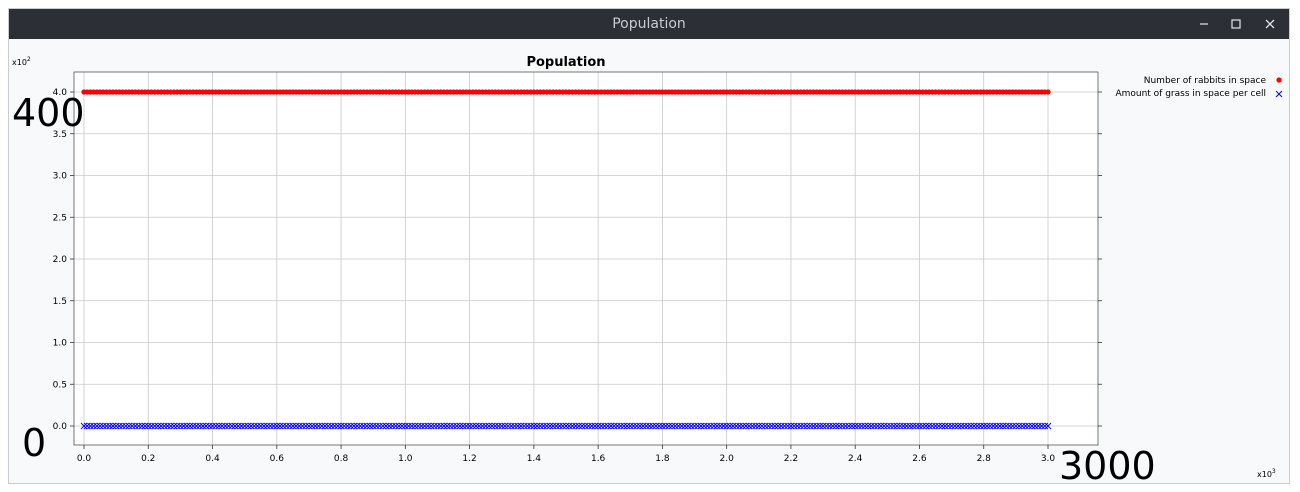 This screenshot has height=492, width=1300. Describe the element at coordinates (1236, 24) in the screenshot. I see `maximize-button` at that location.